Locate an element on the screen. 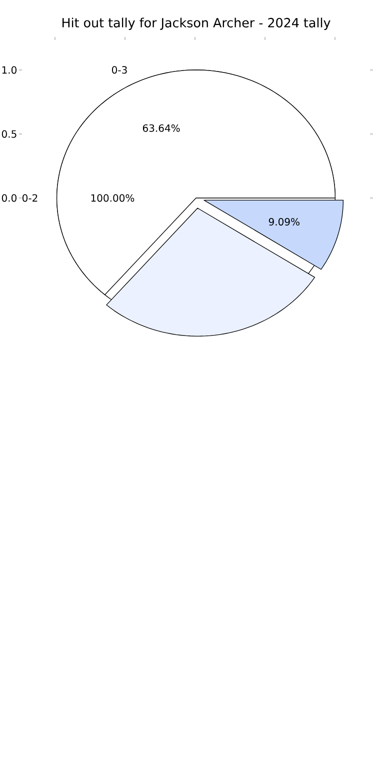 This screenshot has width=390, height=780. text: 0.0 is located at coordinates (9, 198).